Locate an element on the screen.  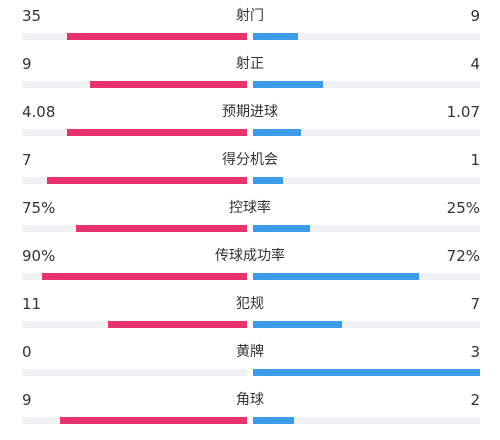
stat-label: 传球成功率 is located at coordinates (250, 256).